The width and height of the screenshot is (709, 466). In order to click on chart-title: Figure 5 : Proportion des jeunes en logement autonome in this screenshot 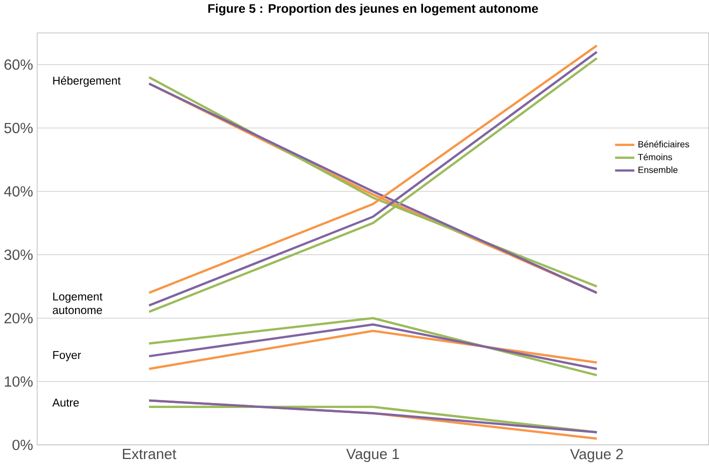, I will do `click(373, 10)`.